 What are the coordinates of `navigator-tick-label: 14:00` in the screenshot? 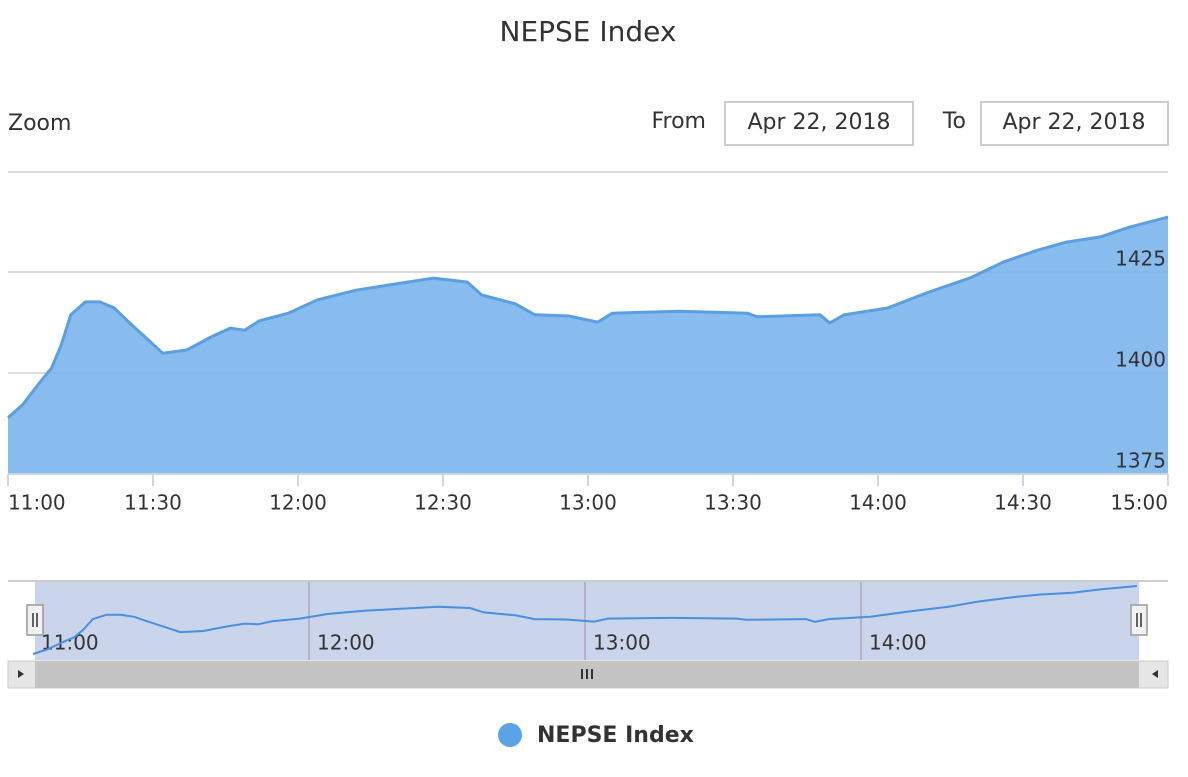 It's located at (898, 643).